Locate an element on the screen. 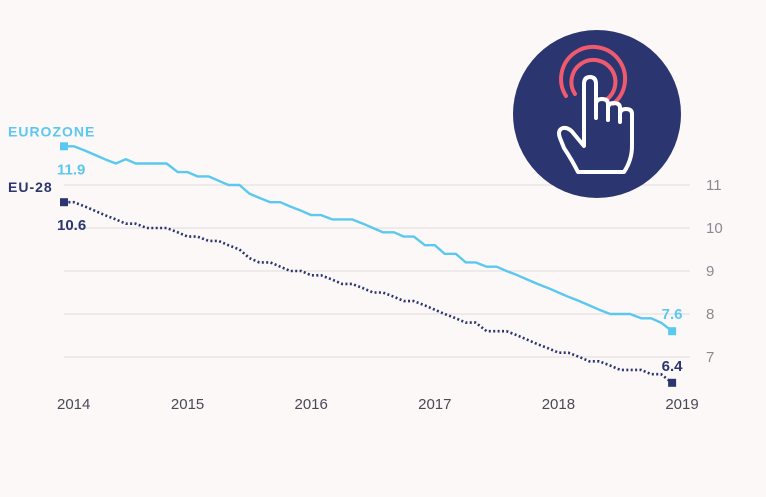 This screenshot has height=497, width=766. x-tick-label: 2015 is located at coordinates (187, 404).